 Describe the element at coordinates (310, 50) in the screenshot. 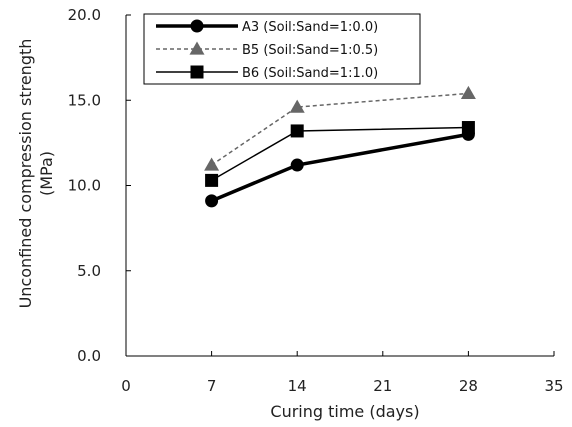

I see `legend-label: B5 (Soil:Sand=1:0.5)` at that location.